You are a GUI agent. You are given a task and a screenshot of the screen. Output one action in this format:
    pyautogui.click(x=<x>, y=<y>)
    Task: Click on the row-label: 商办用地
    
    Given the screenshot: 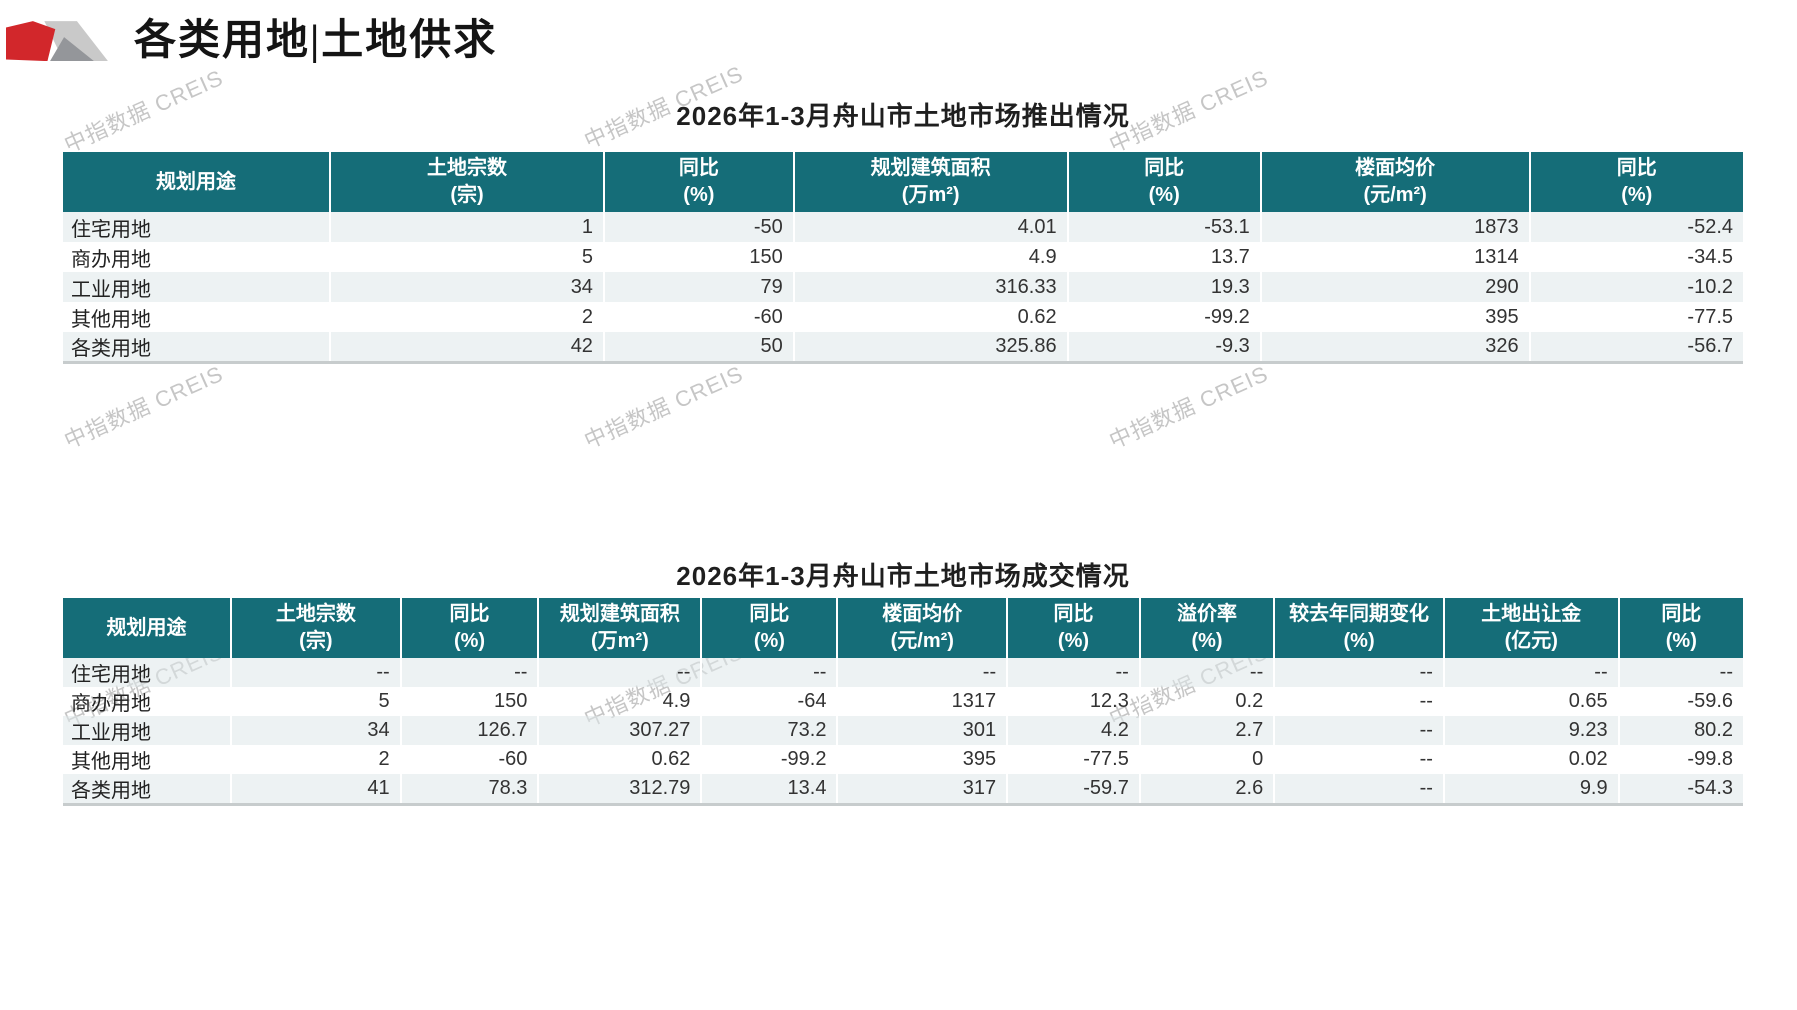 What is the action you would take?
    pyautogui.click(x=111, y=704)
    